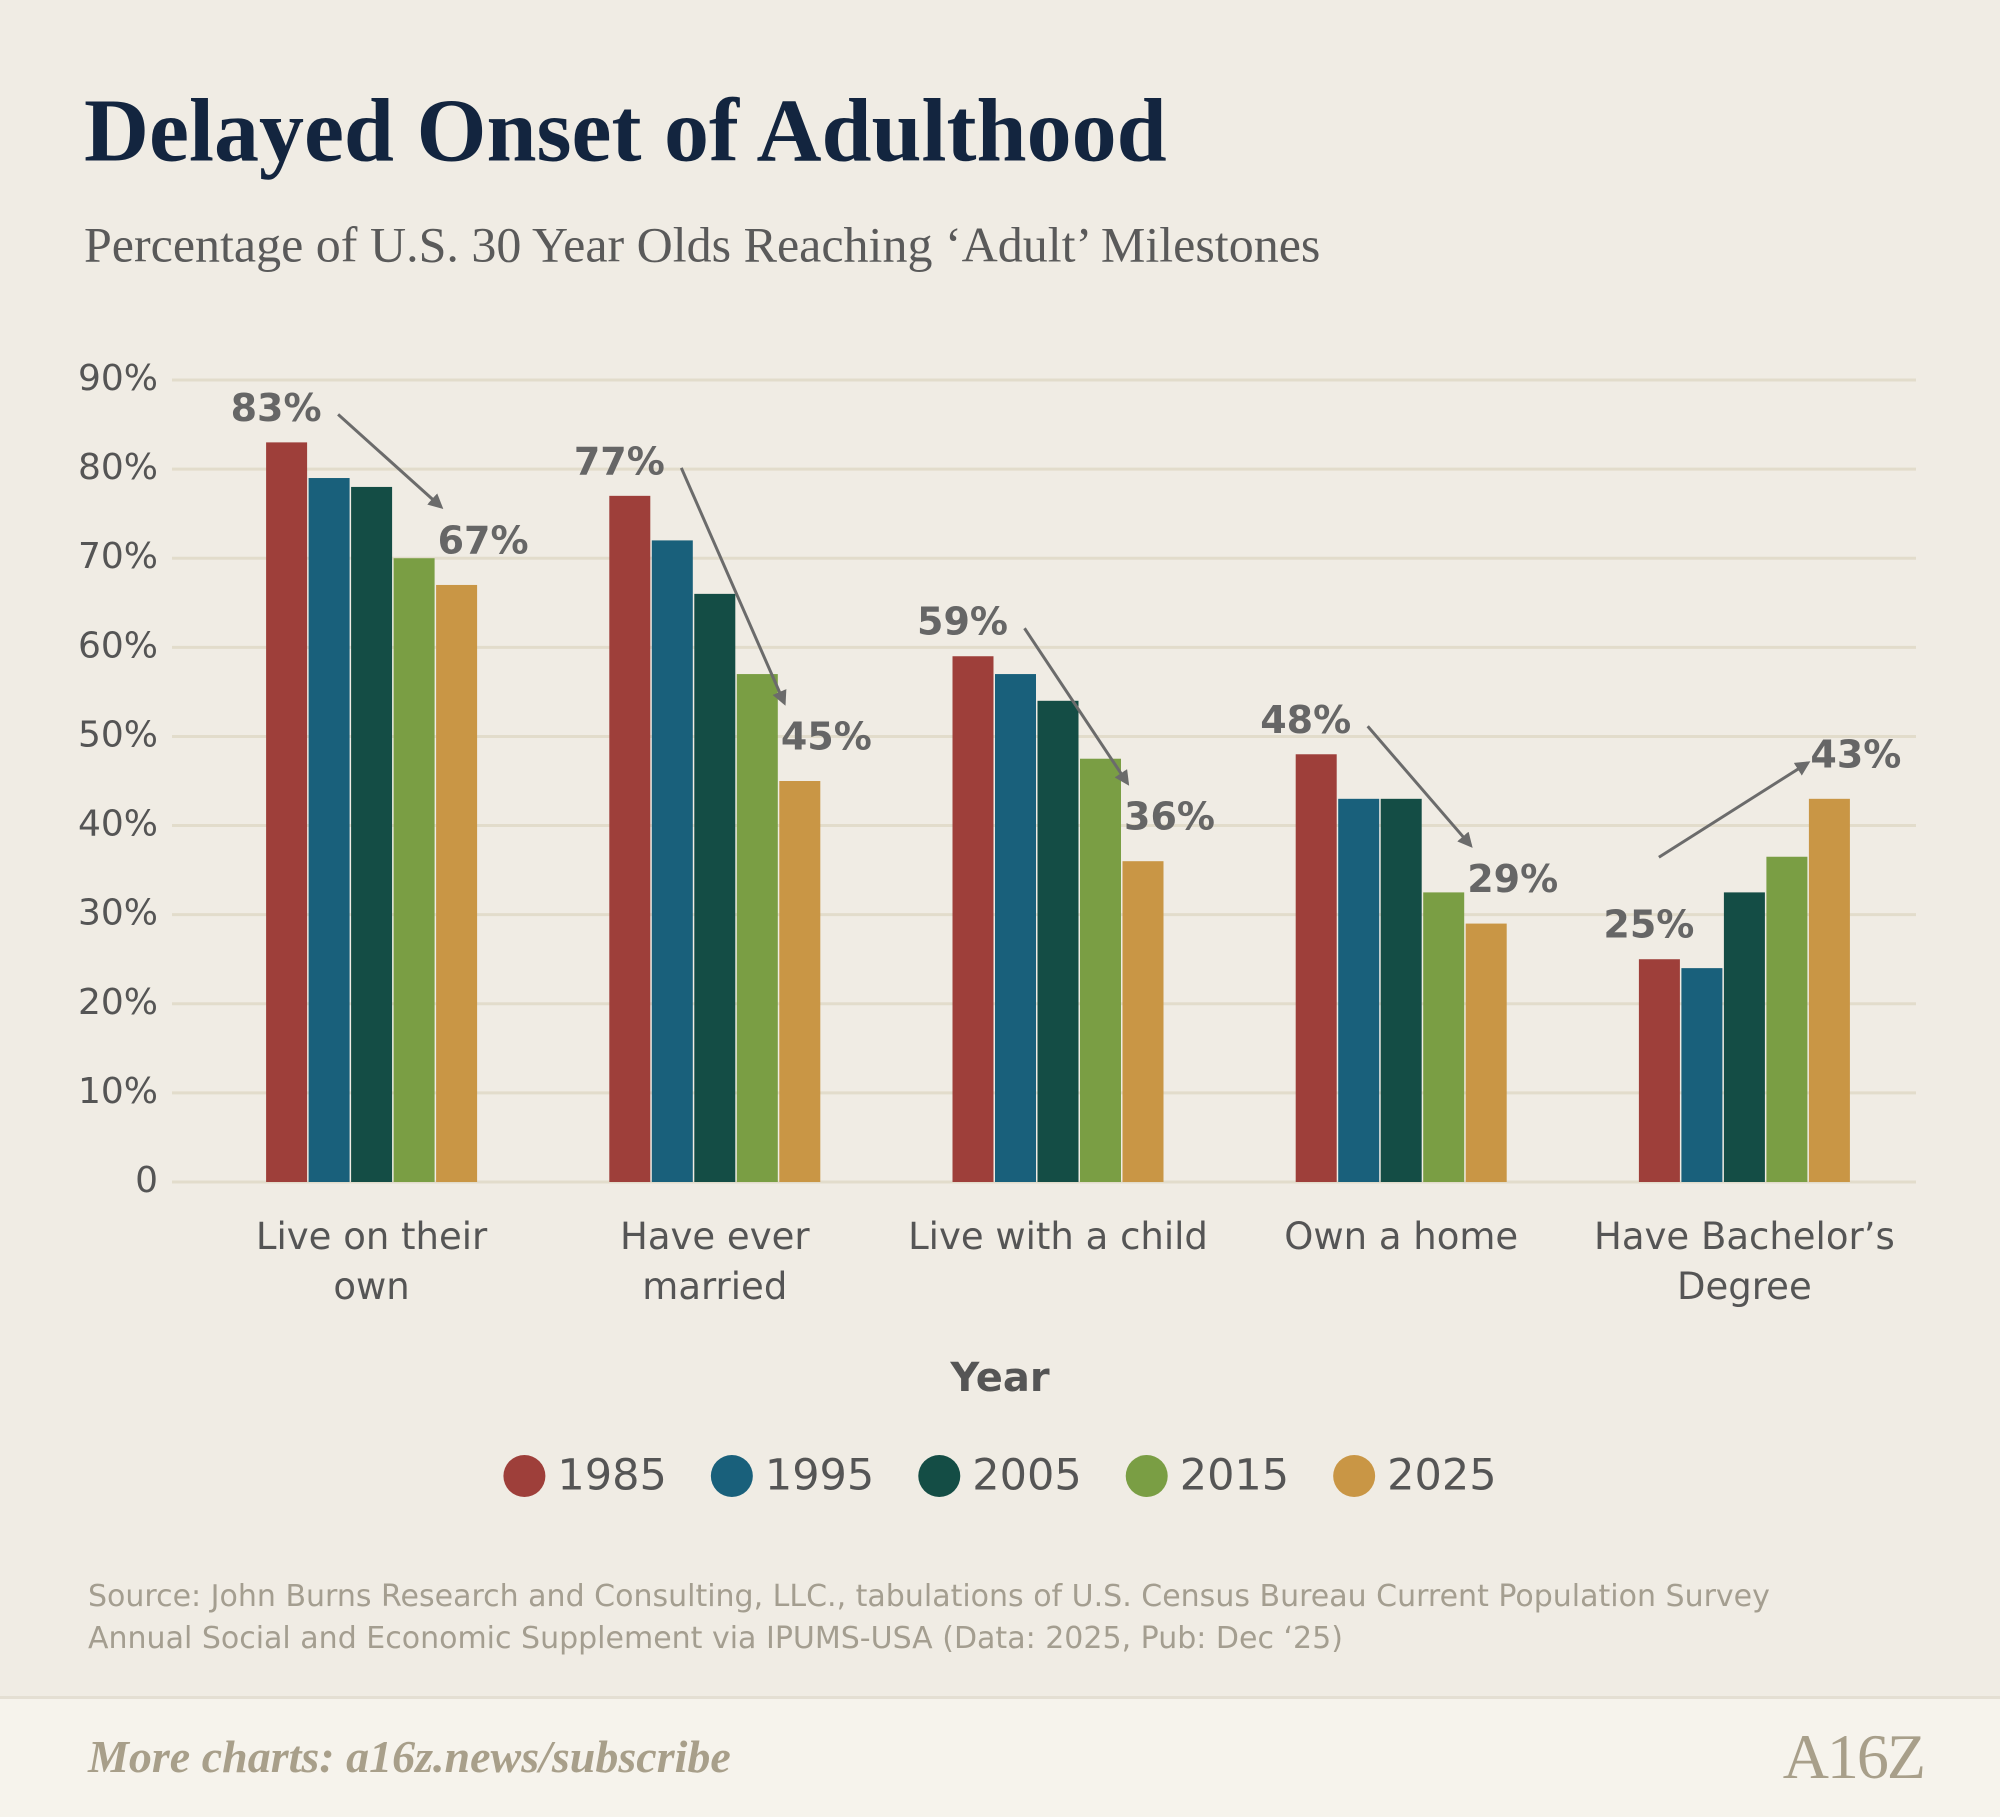  What do you see at coordinates (118, 1091) in the screenshot?
I see `y-tick-label: 10%` at bounding box center [118, 1091].